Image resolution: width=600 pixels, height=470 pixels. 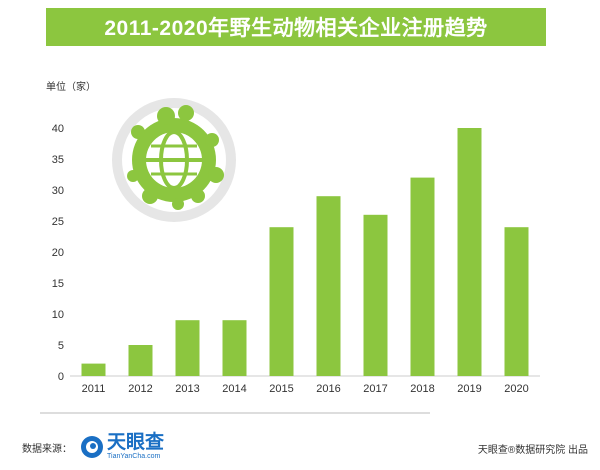 I want to click on x-tick-label: 2018, so click(x=422, y=389).